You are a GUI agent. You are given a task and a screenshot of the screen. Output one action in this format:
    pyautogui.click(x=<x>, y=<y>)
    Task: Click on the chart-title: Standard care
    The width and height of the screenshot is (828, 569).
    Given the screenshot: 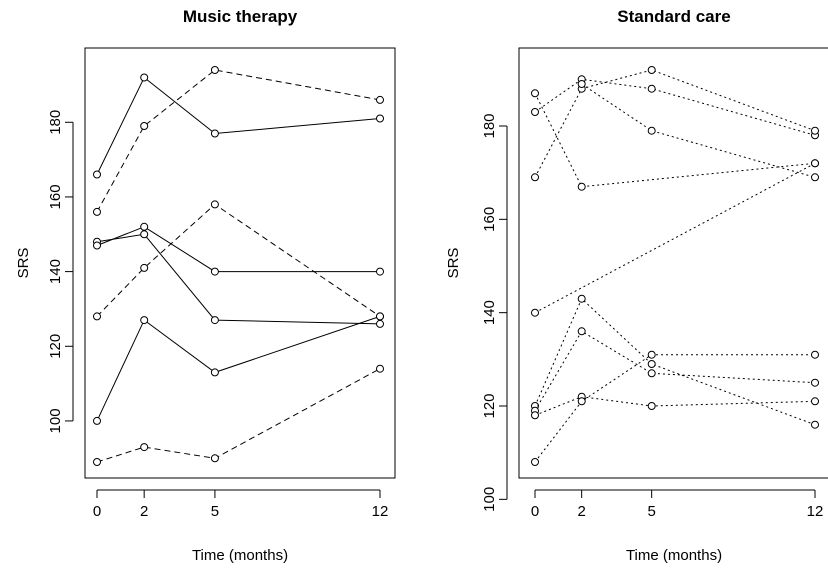 What is the action you would take?
    pyautogui.click(x=673, y=16)
    